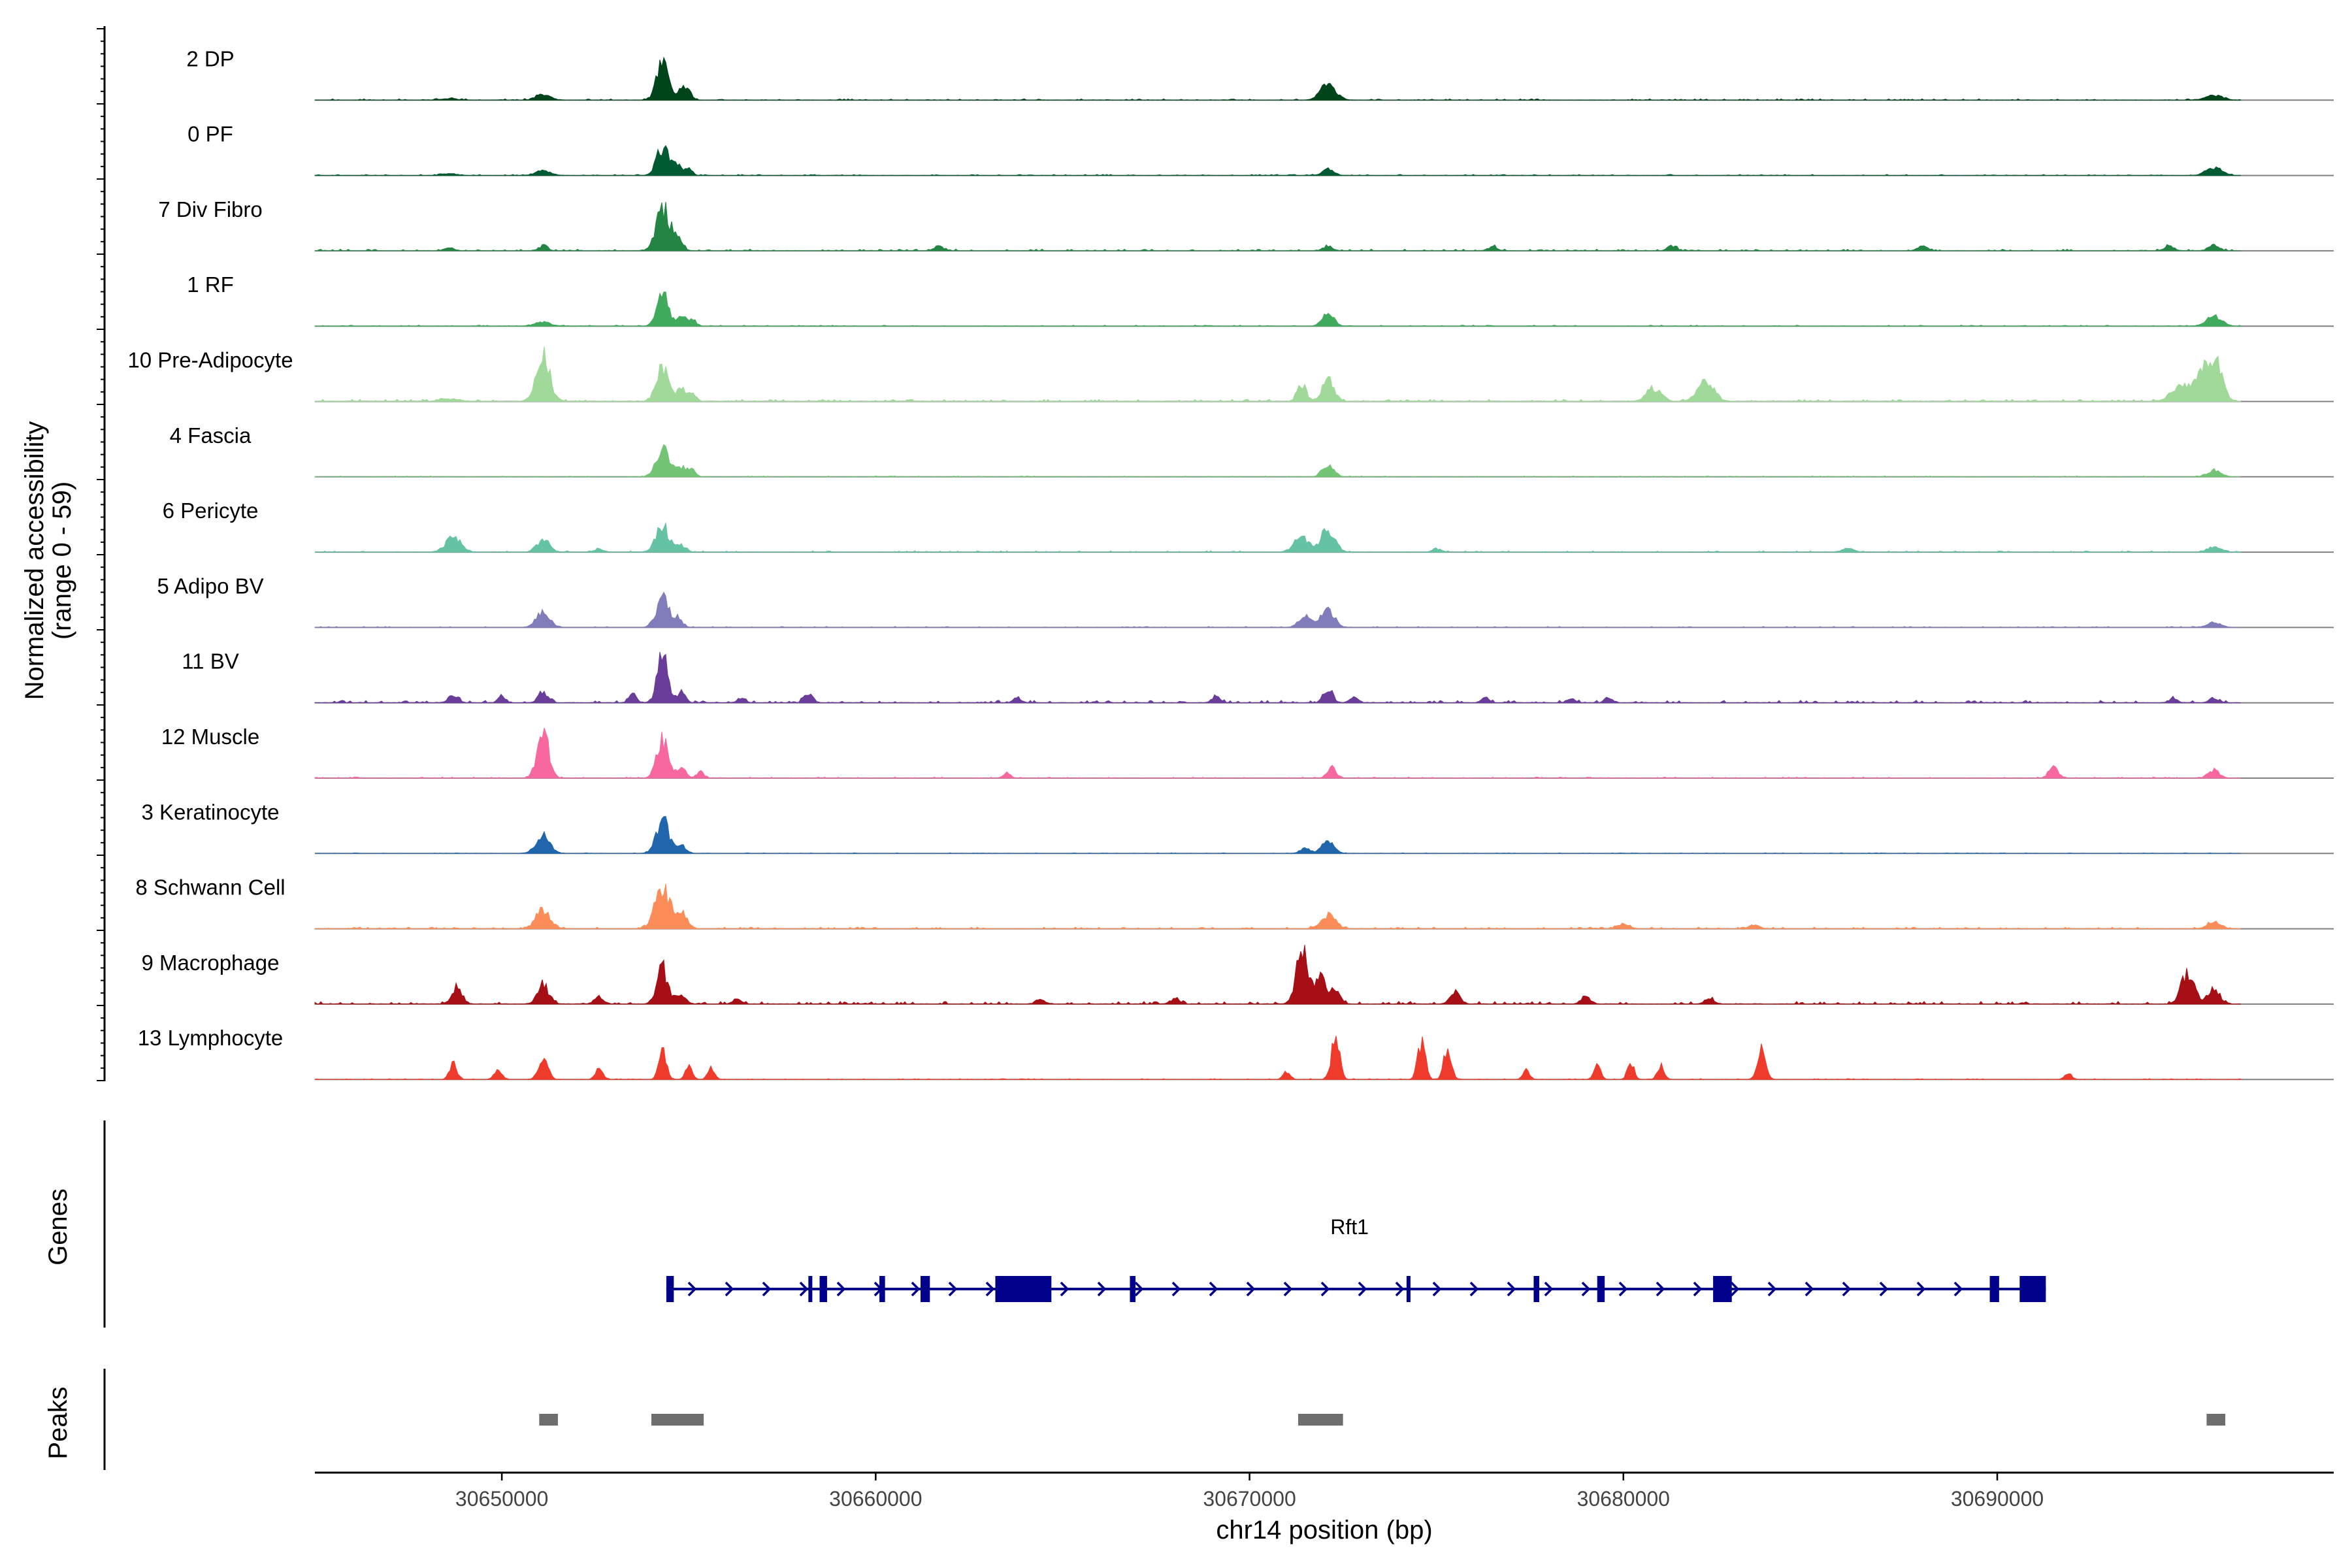 This screenshot has height=1568, width=2352. I want to click on track-9-macrophage: 9 Macrophage, so click(1238, 975).